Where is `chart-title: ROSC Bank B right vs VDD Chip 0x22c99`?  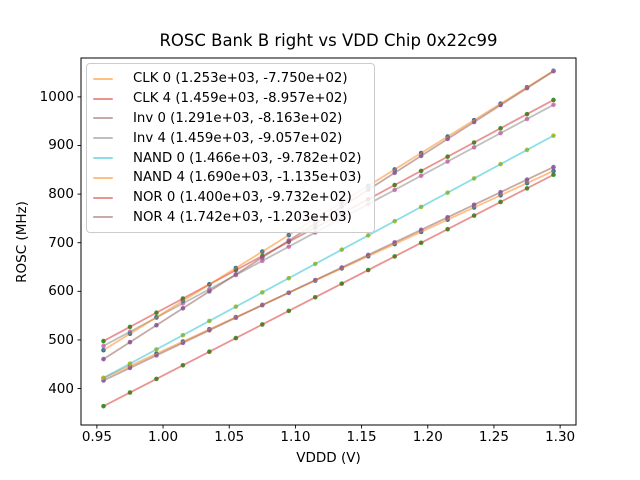
chart-title: ROSC Bank B right vs VDD Chip 0x22c99 is located at coordinates (328, 40).